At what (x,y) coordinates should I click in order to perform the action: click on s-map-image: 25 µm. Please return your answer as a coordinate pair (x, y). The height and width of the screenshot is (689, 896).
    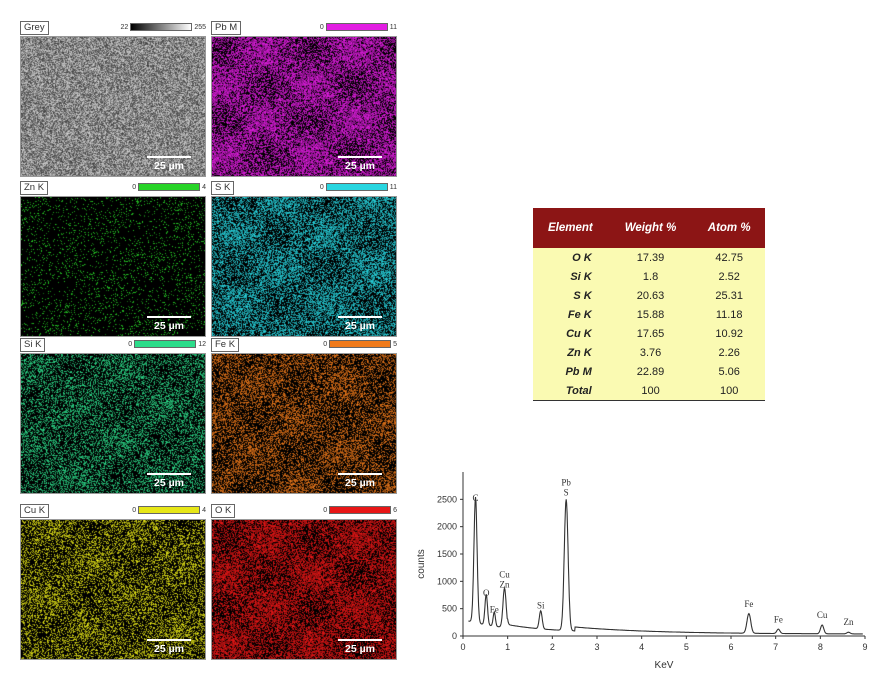
    Looking at the image, I should click on (304, 266).